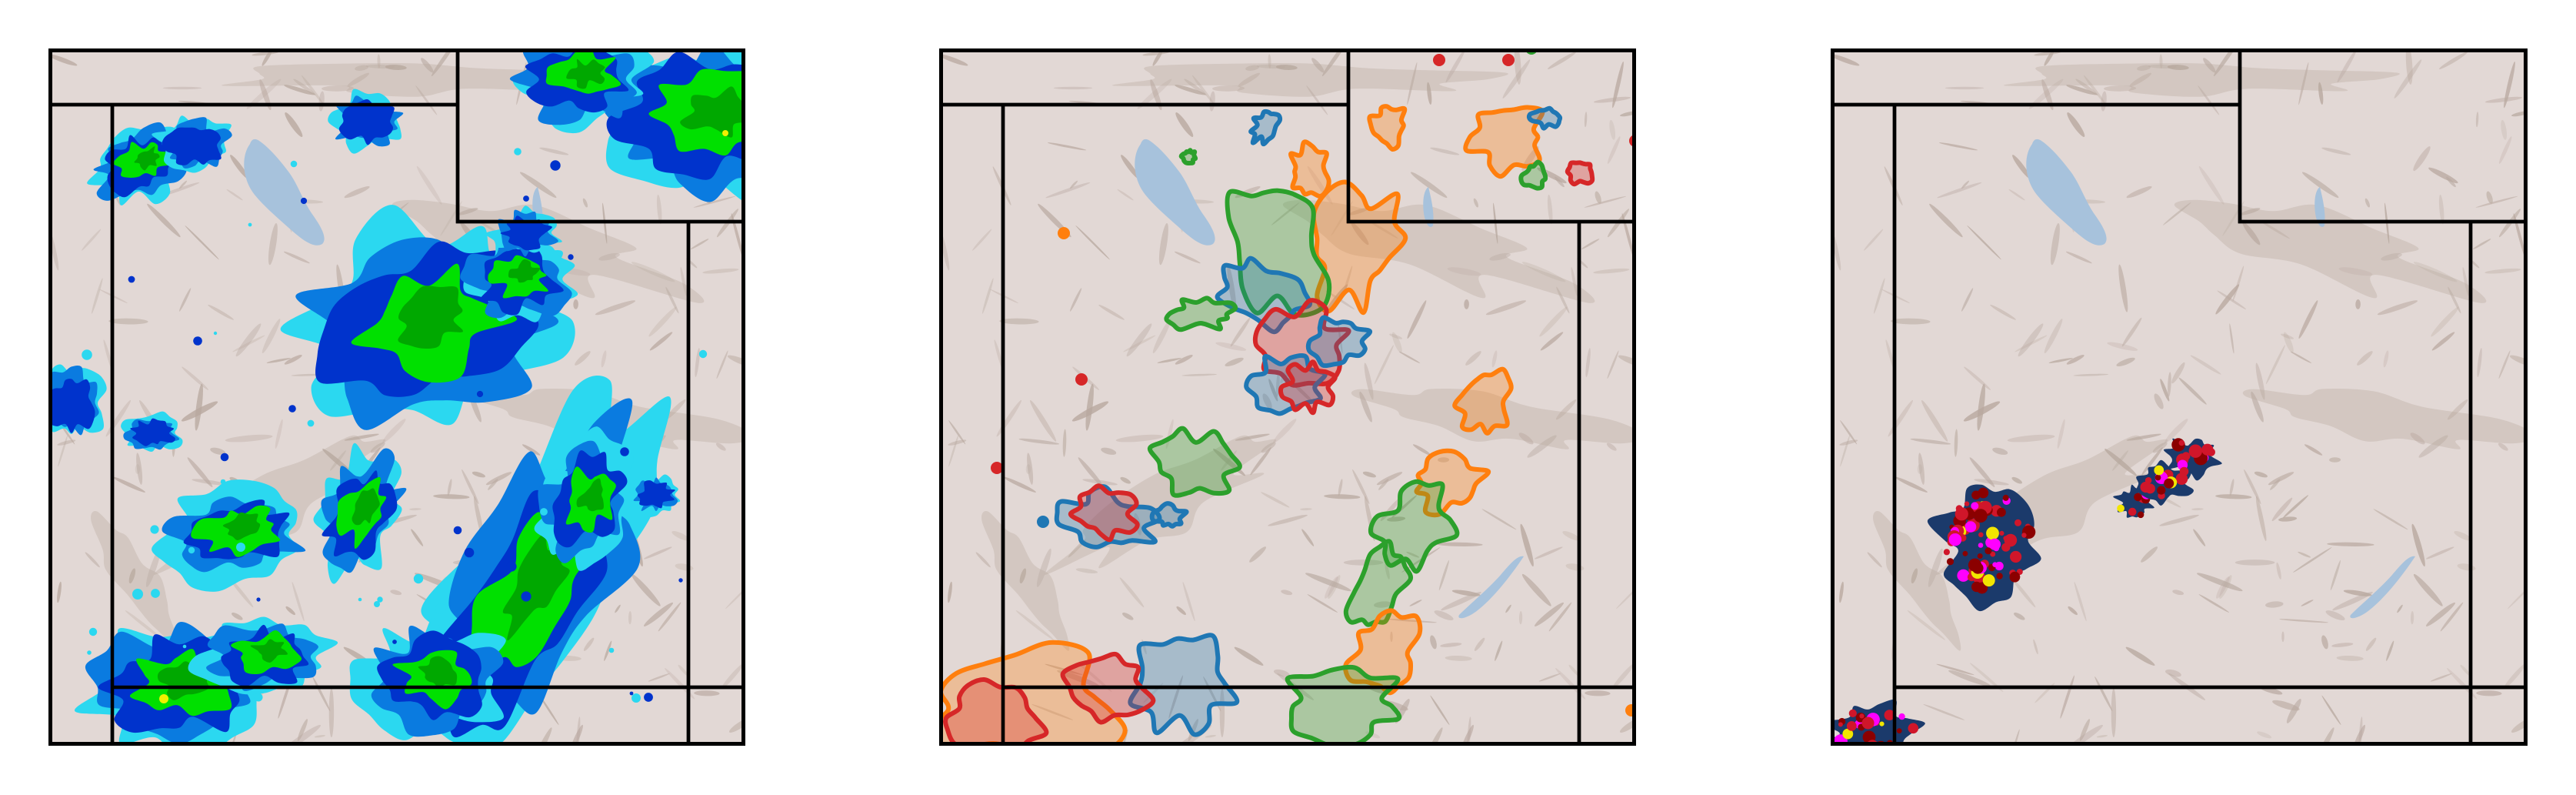 This screenshot has height=795, width=2576. What do you see at coordinates (1309, 80) in the screenshot?
I see `mountain-band` at bounding box center [1309, 80].